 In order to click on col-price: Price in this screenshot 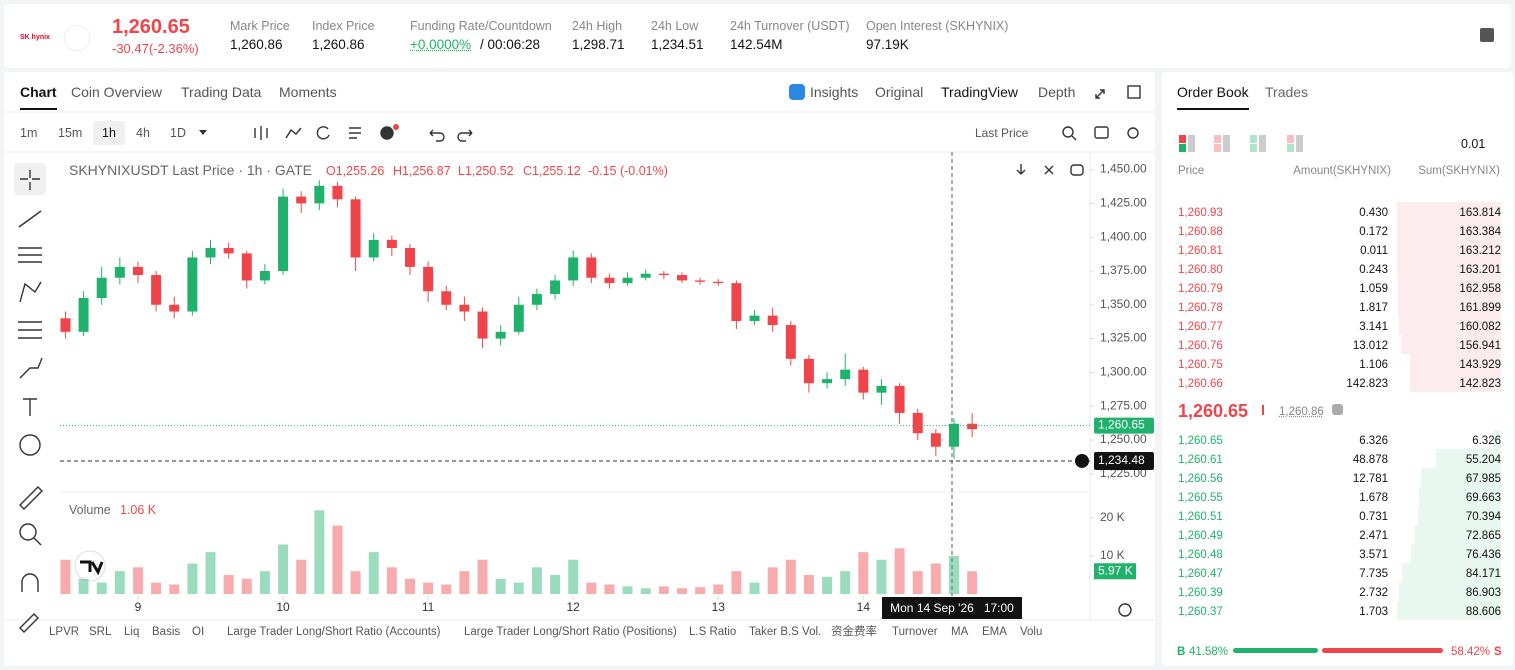, I will do `click(1191, 171)`.